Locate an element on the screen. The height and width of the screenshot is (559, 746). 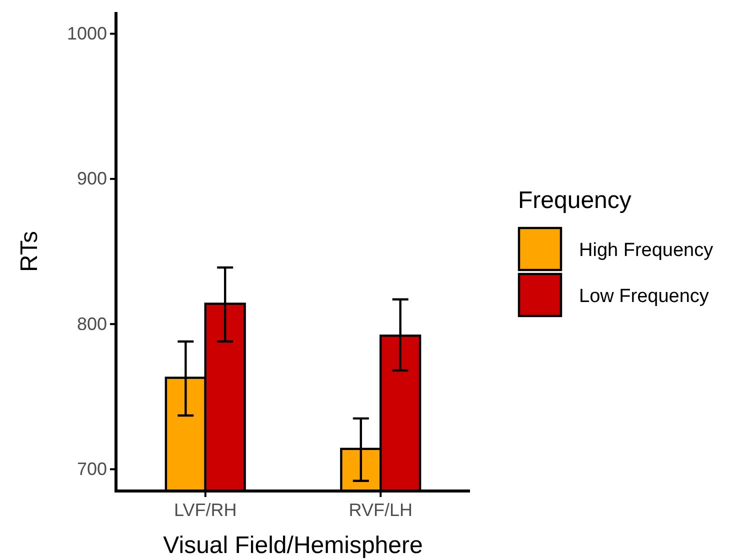
x-axis-title: Visual Field/Hemisphere is located at coordinates (293, 545).